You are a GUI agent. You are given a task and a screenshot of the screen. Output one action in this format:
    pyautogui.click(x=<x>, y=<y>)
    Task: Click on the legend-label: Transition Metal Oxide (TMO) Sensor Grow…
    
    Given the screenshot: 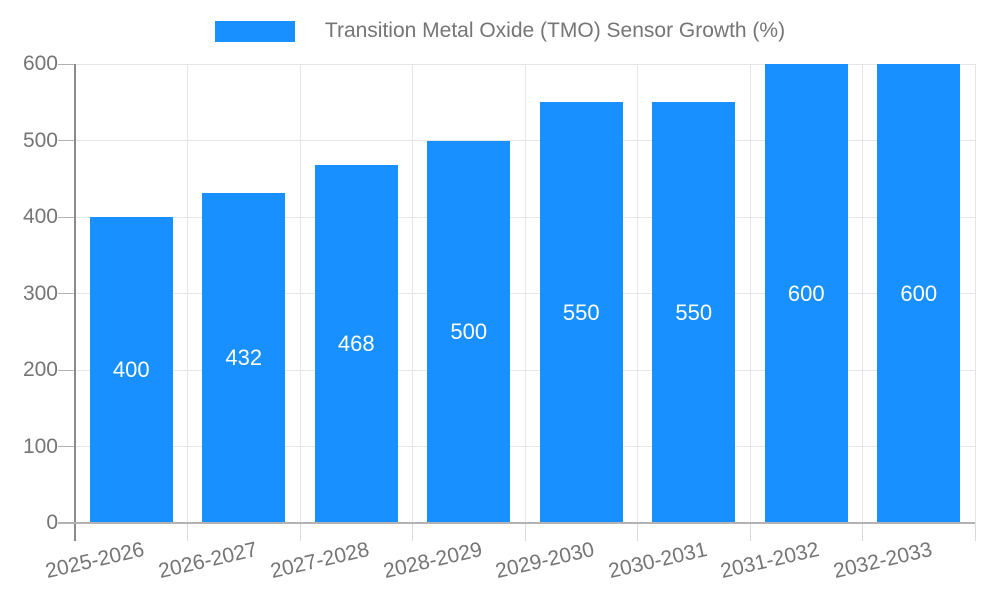 What is the action you would take?
    pyautogui.click(x=555, y=30)
    